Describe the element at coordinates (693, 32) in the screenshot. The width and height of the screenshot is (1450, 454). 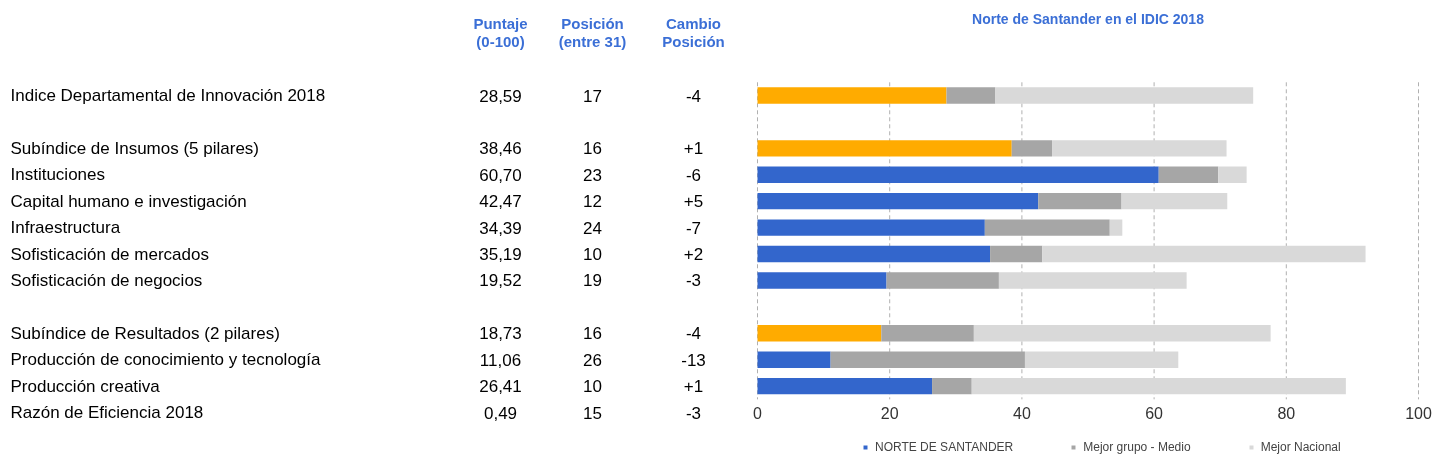
I see `legend-label: Cambio Posición` at that location.